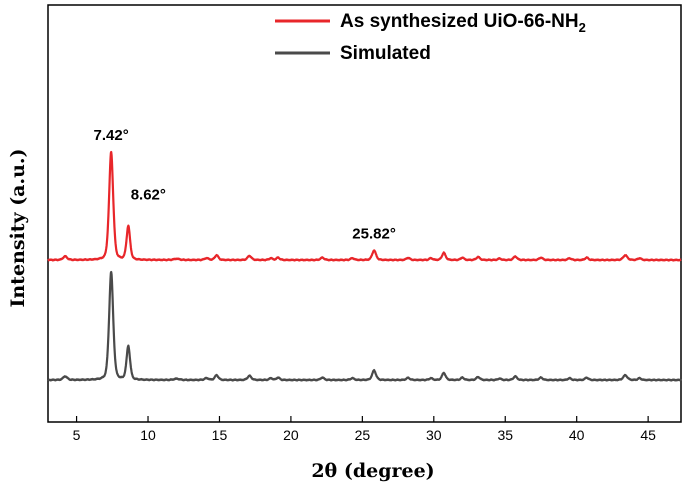 The width and height of the screenshot is (685, 488). What do you see at coordinates (245, 185) in the screenshot?
I see `peak-annotations: 7.42° 8.62° 25.82°` at bounding box center [245, 185].